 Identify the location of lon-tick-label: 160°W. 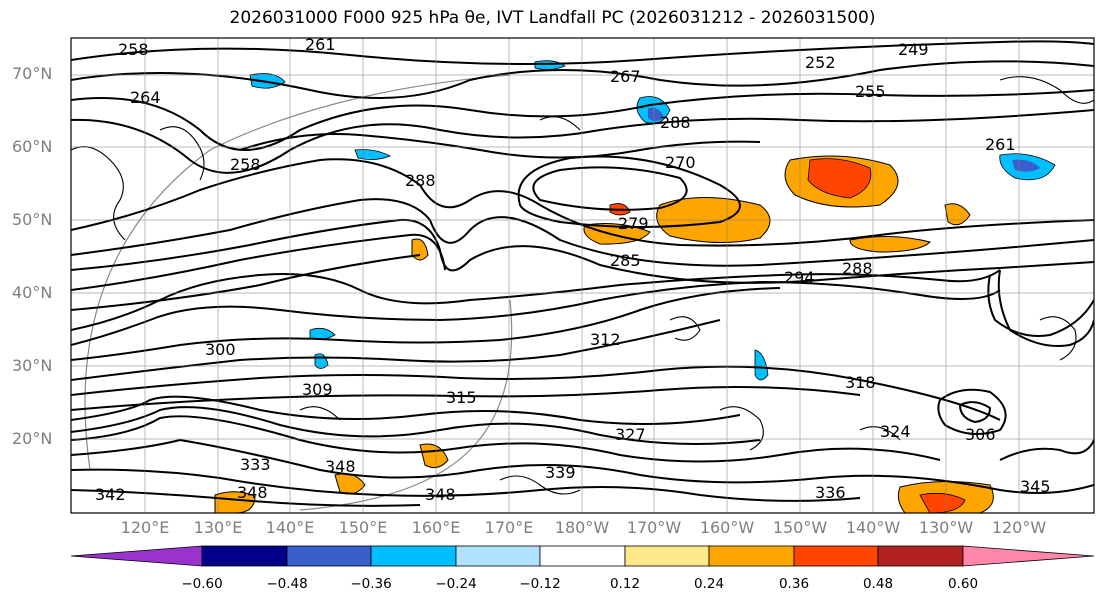
(727, 527).